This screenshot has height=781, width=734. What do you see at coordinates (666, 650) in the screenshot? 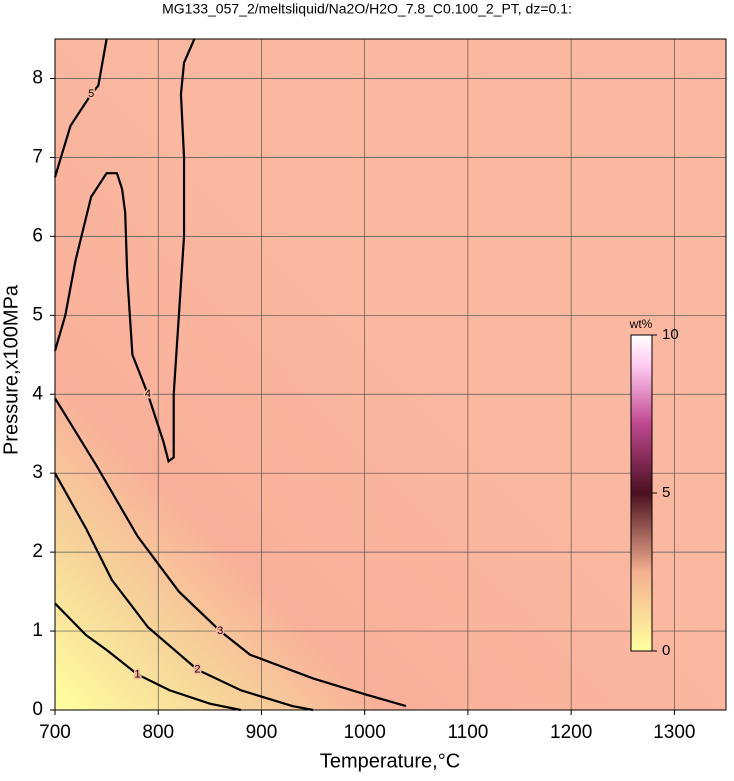
I see `colorbar-tick-label: 0` at bounding box center [666, 650].